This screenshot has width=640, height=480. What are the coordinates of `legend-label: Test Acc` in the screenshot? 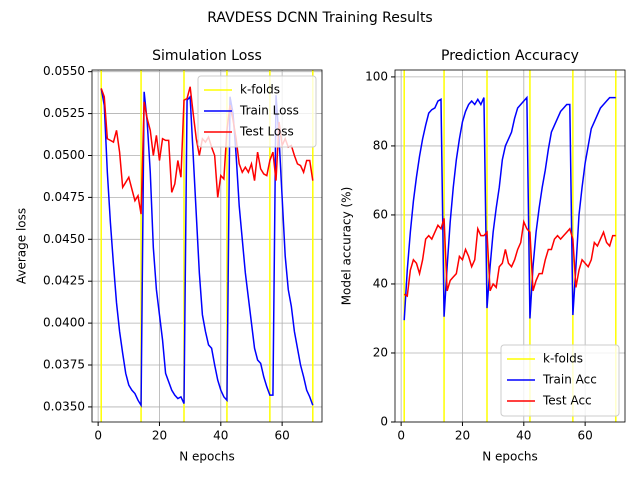 It's located at (567, 401).